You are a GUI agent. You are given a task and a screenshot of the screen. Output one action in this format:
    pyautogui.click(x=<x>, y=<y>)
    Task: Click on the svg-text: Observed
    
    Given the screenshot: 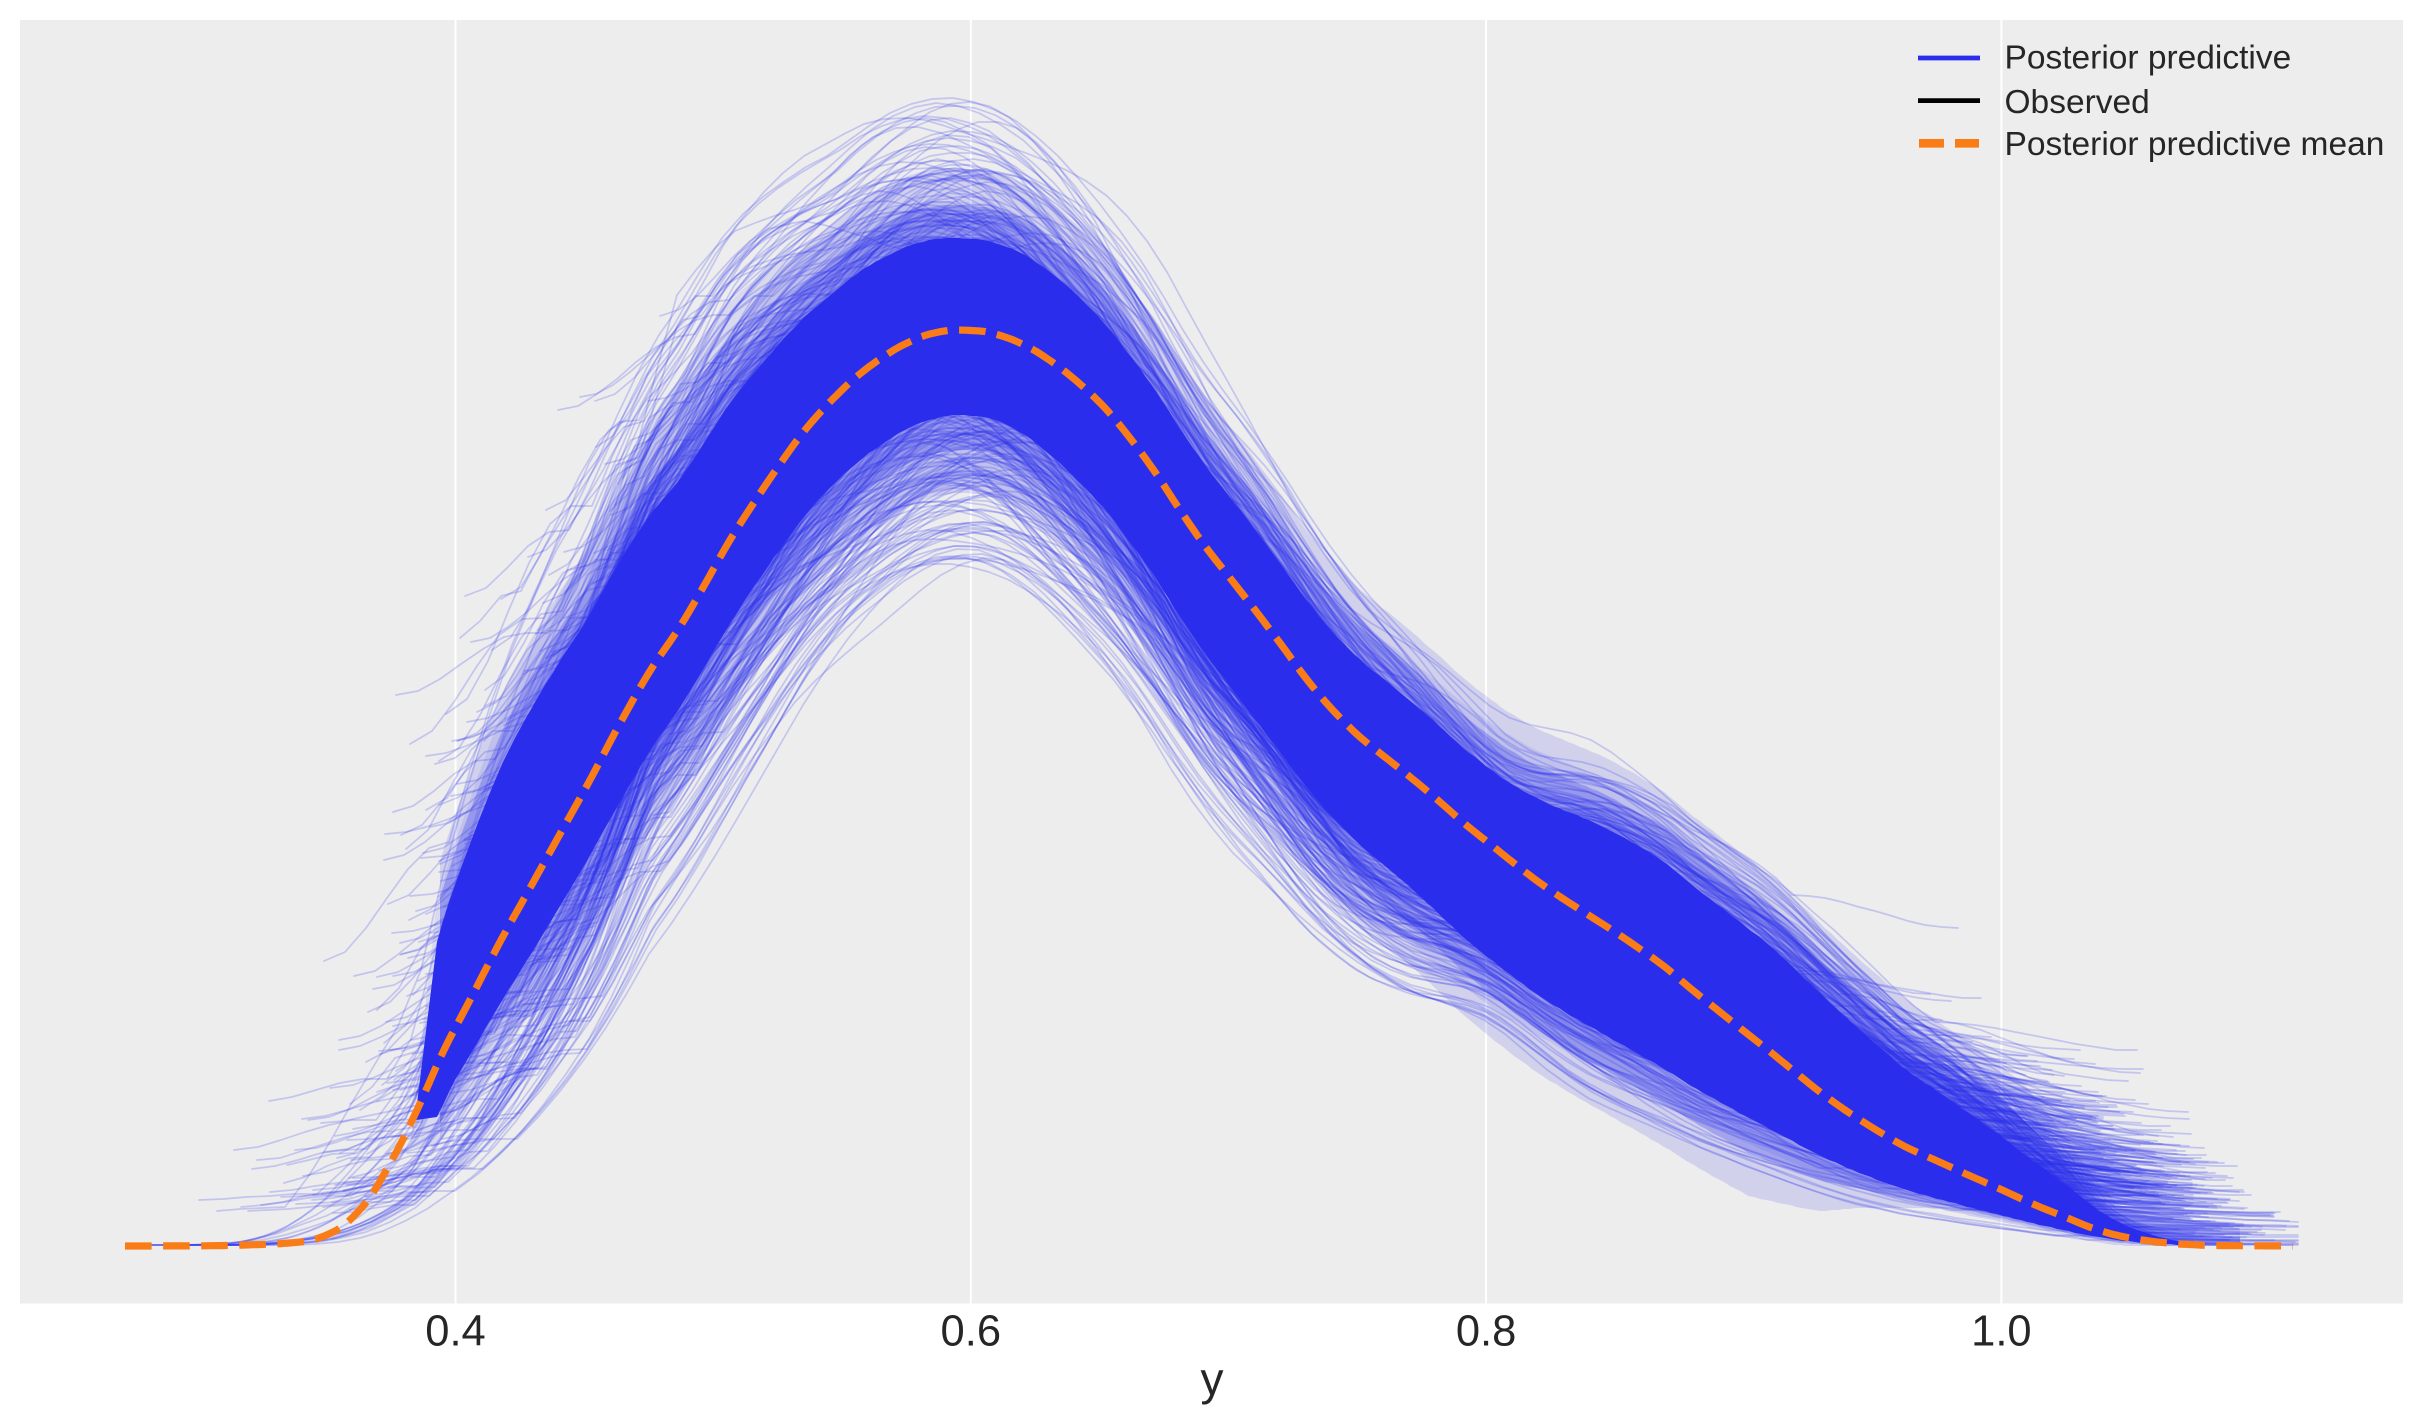 What is the action you would take?
    pyautogui.click(x=2077, y=102)
    